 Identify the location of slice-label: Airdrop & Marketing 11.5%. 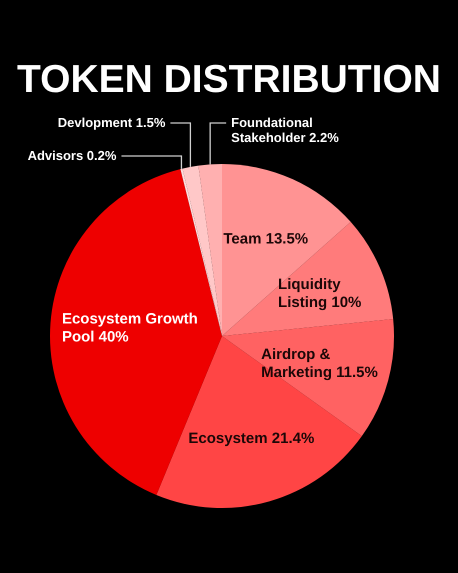
(319, 364).